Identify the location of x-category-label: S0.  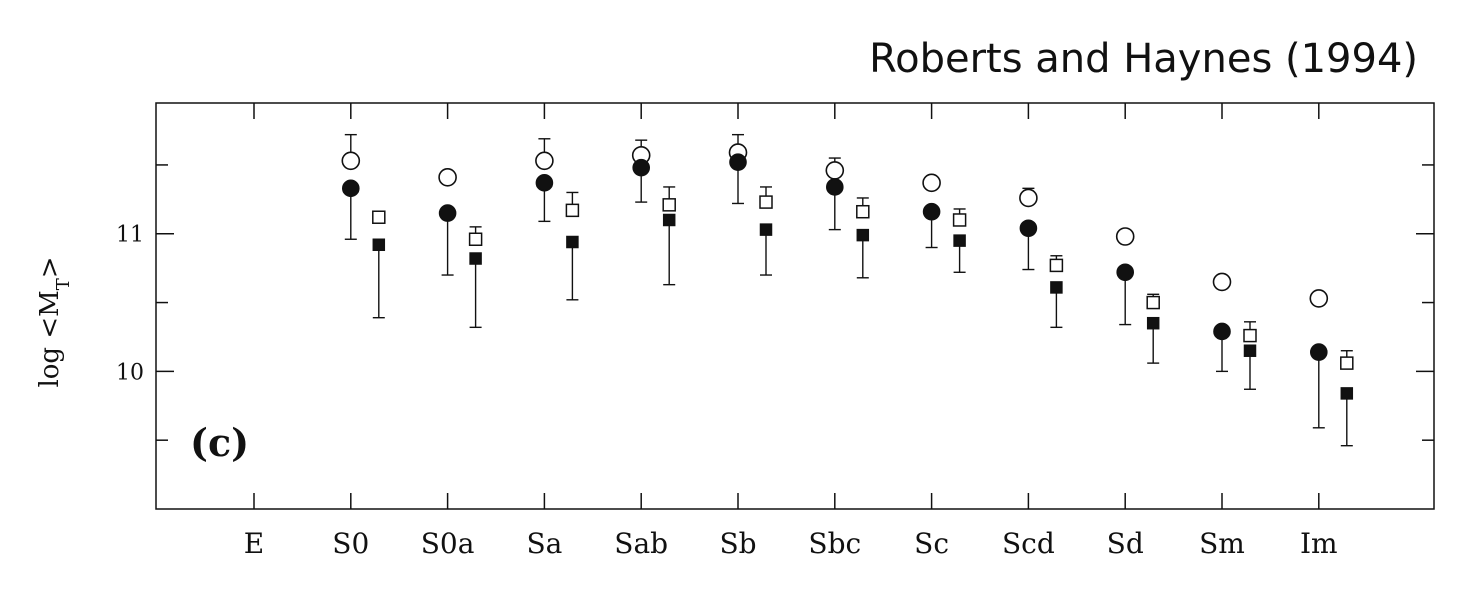
(350, 543).